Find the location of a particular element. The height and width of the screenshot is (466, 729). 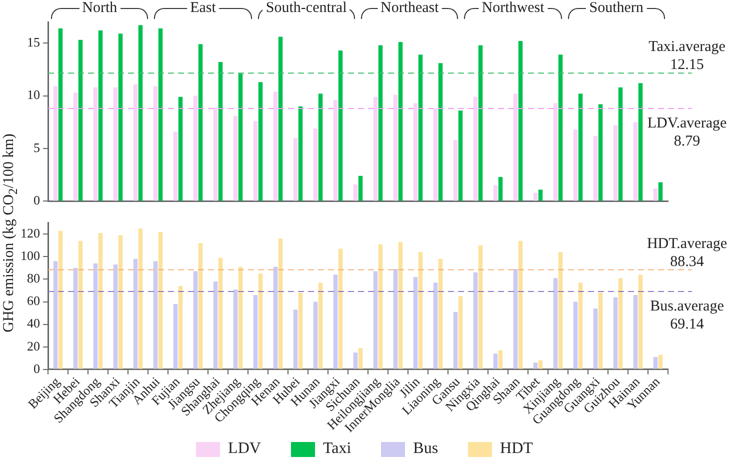

legend-label: LDV is located at coordinates (244, 449).